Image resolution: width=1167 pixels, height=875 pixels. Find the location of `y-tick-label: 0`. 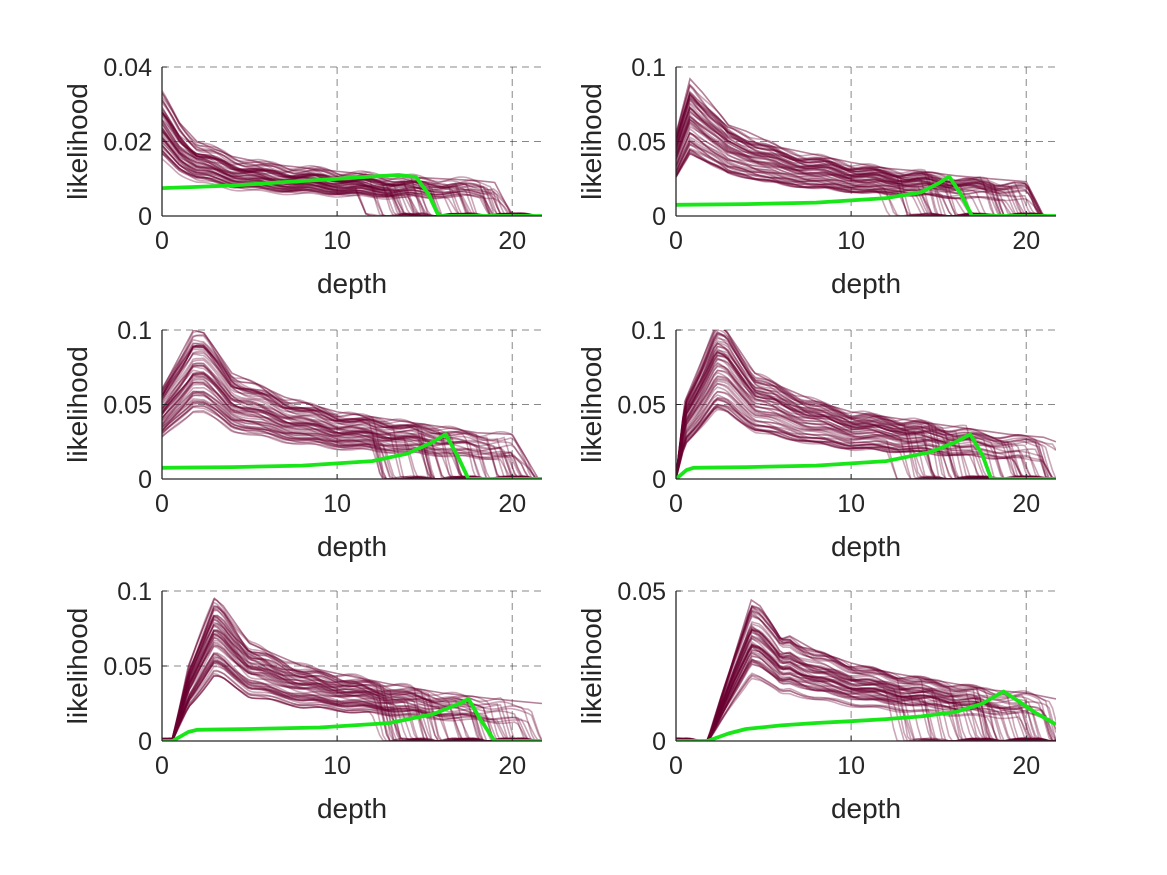

y-tick-label: 0 is located at coordinates (659, 217).